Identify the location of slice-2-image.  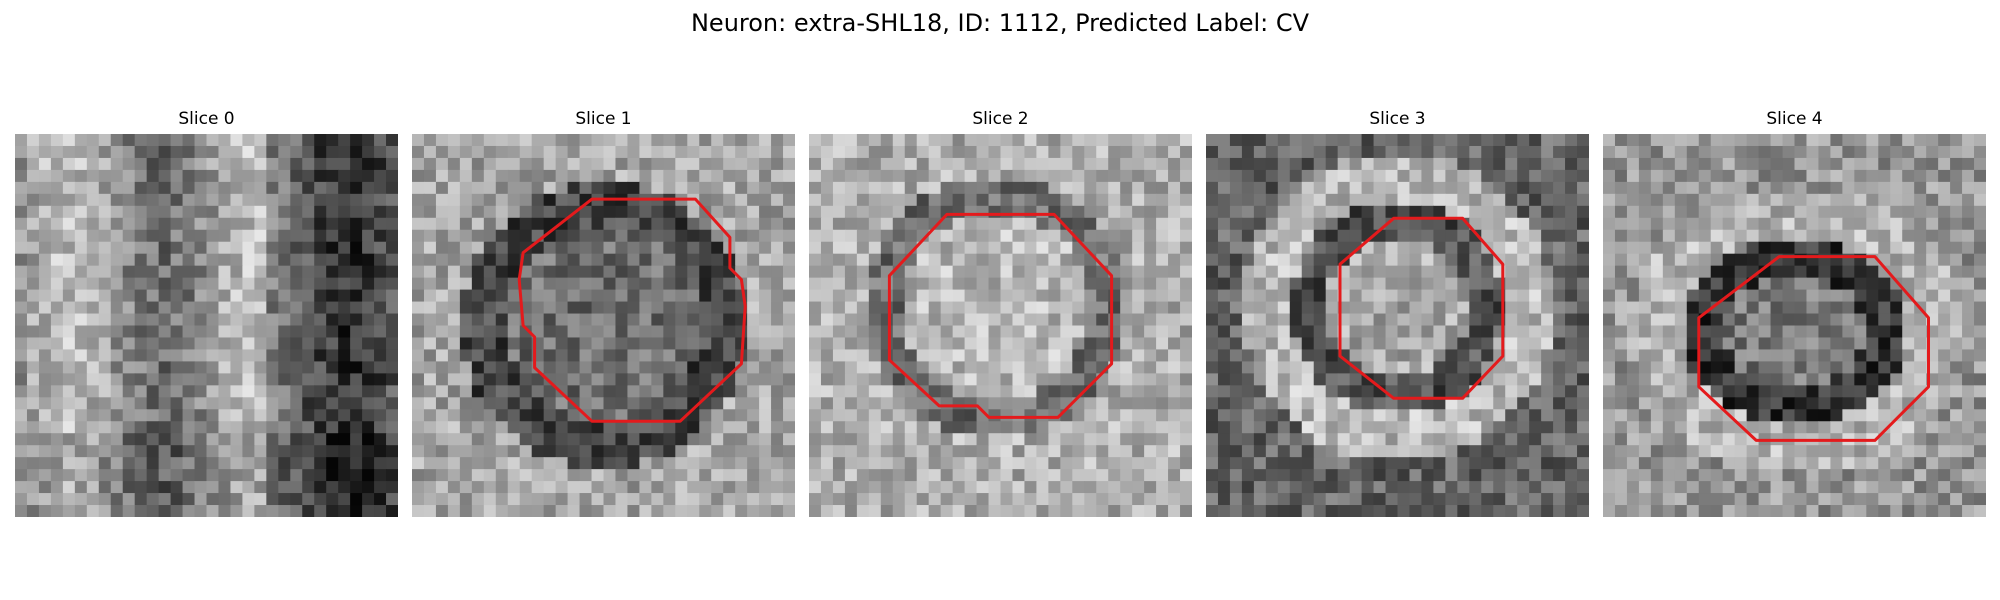
(1000, 325).